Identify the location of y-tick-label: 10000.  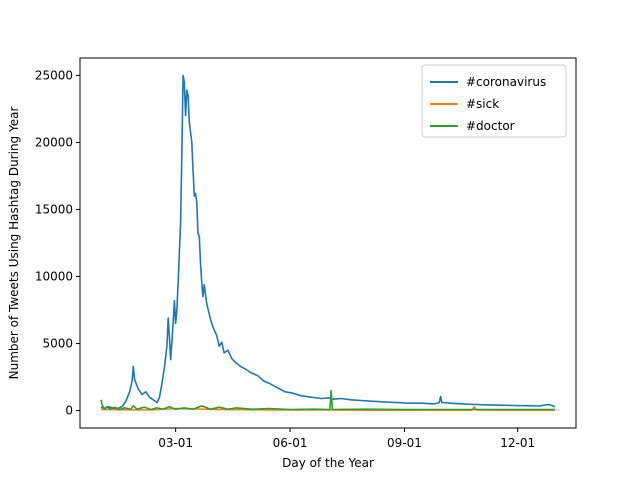
(54, 277).